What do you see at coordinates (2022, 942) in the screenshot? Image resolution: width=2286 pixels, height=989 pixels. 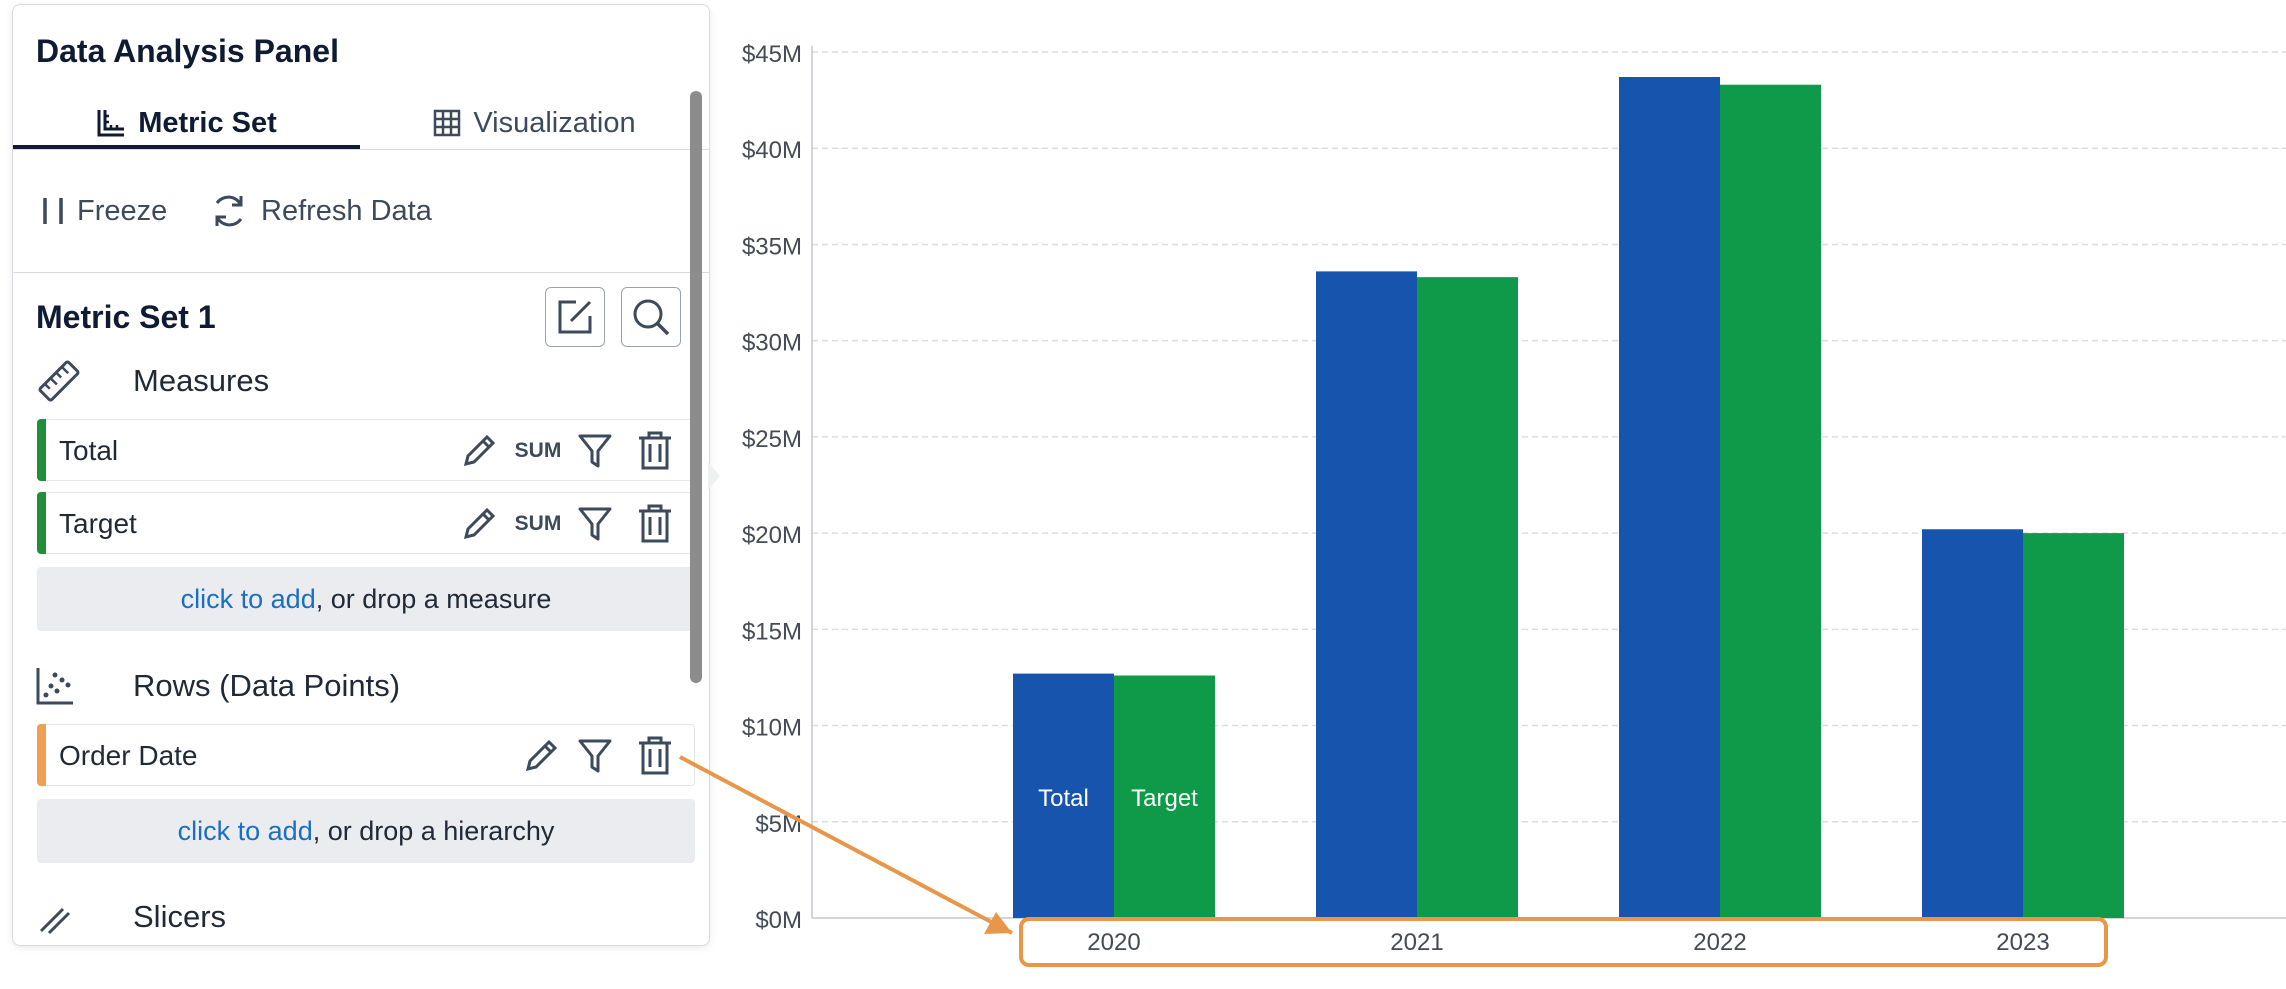 I see `x-tick-label: 2023` at bounding box center [2022, 942].